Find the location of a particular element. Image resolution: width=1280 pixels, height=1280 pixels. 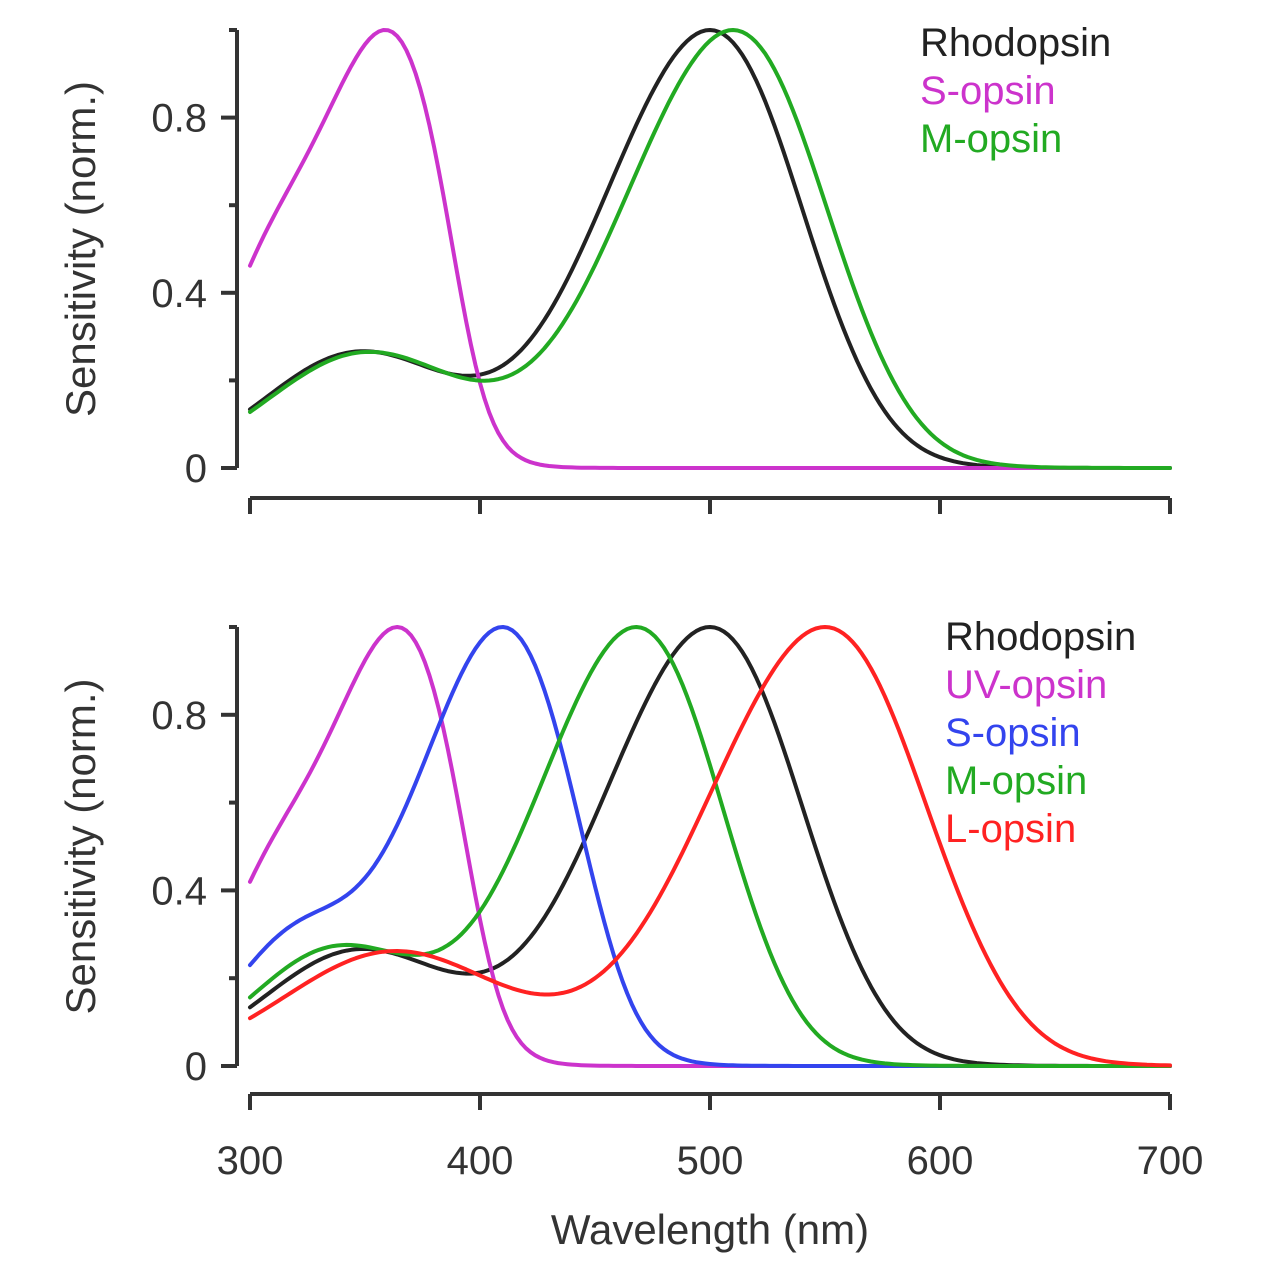

legend-entry-l-opsin: L-opsin is located at coordinates (1010, 829).